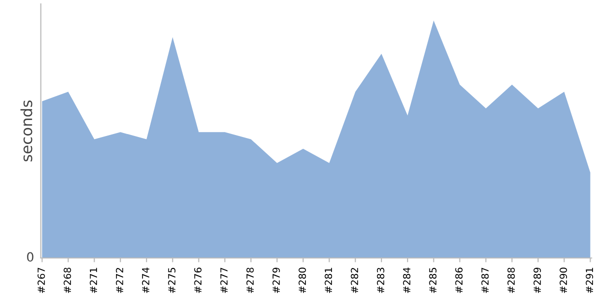 The height and width of the screenshot is (300, 600). What do you see at coordinates (537, 280) in the screenshot?
I see `x-tick-label: #289` at bounding box center [537, 280].